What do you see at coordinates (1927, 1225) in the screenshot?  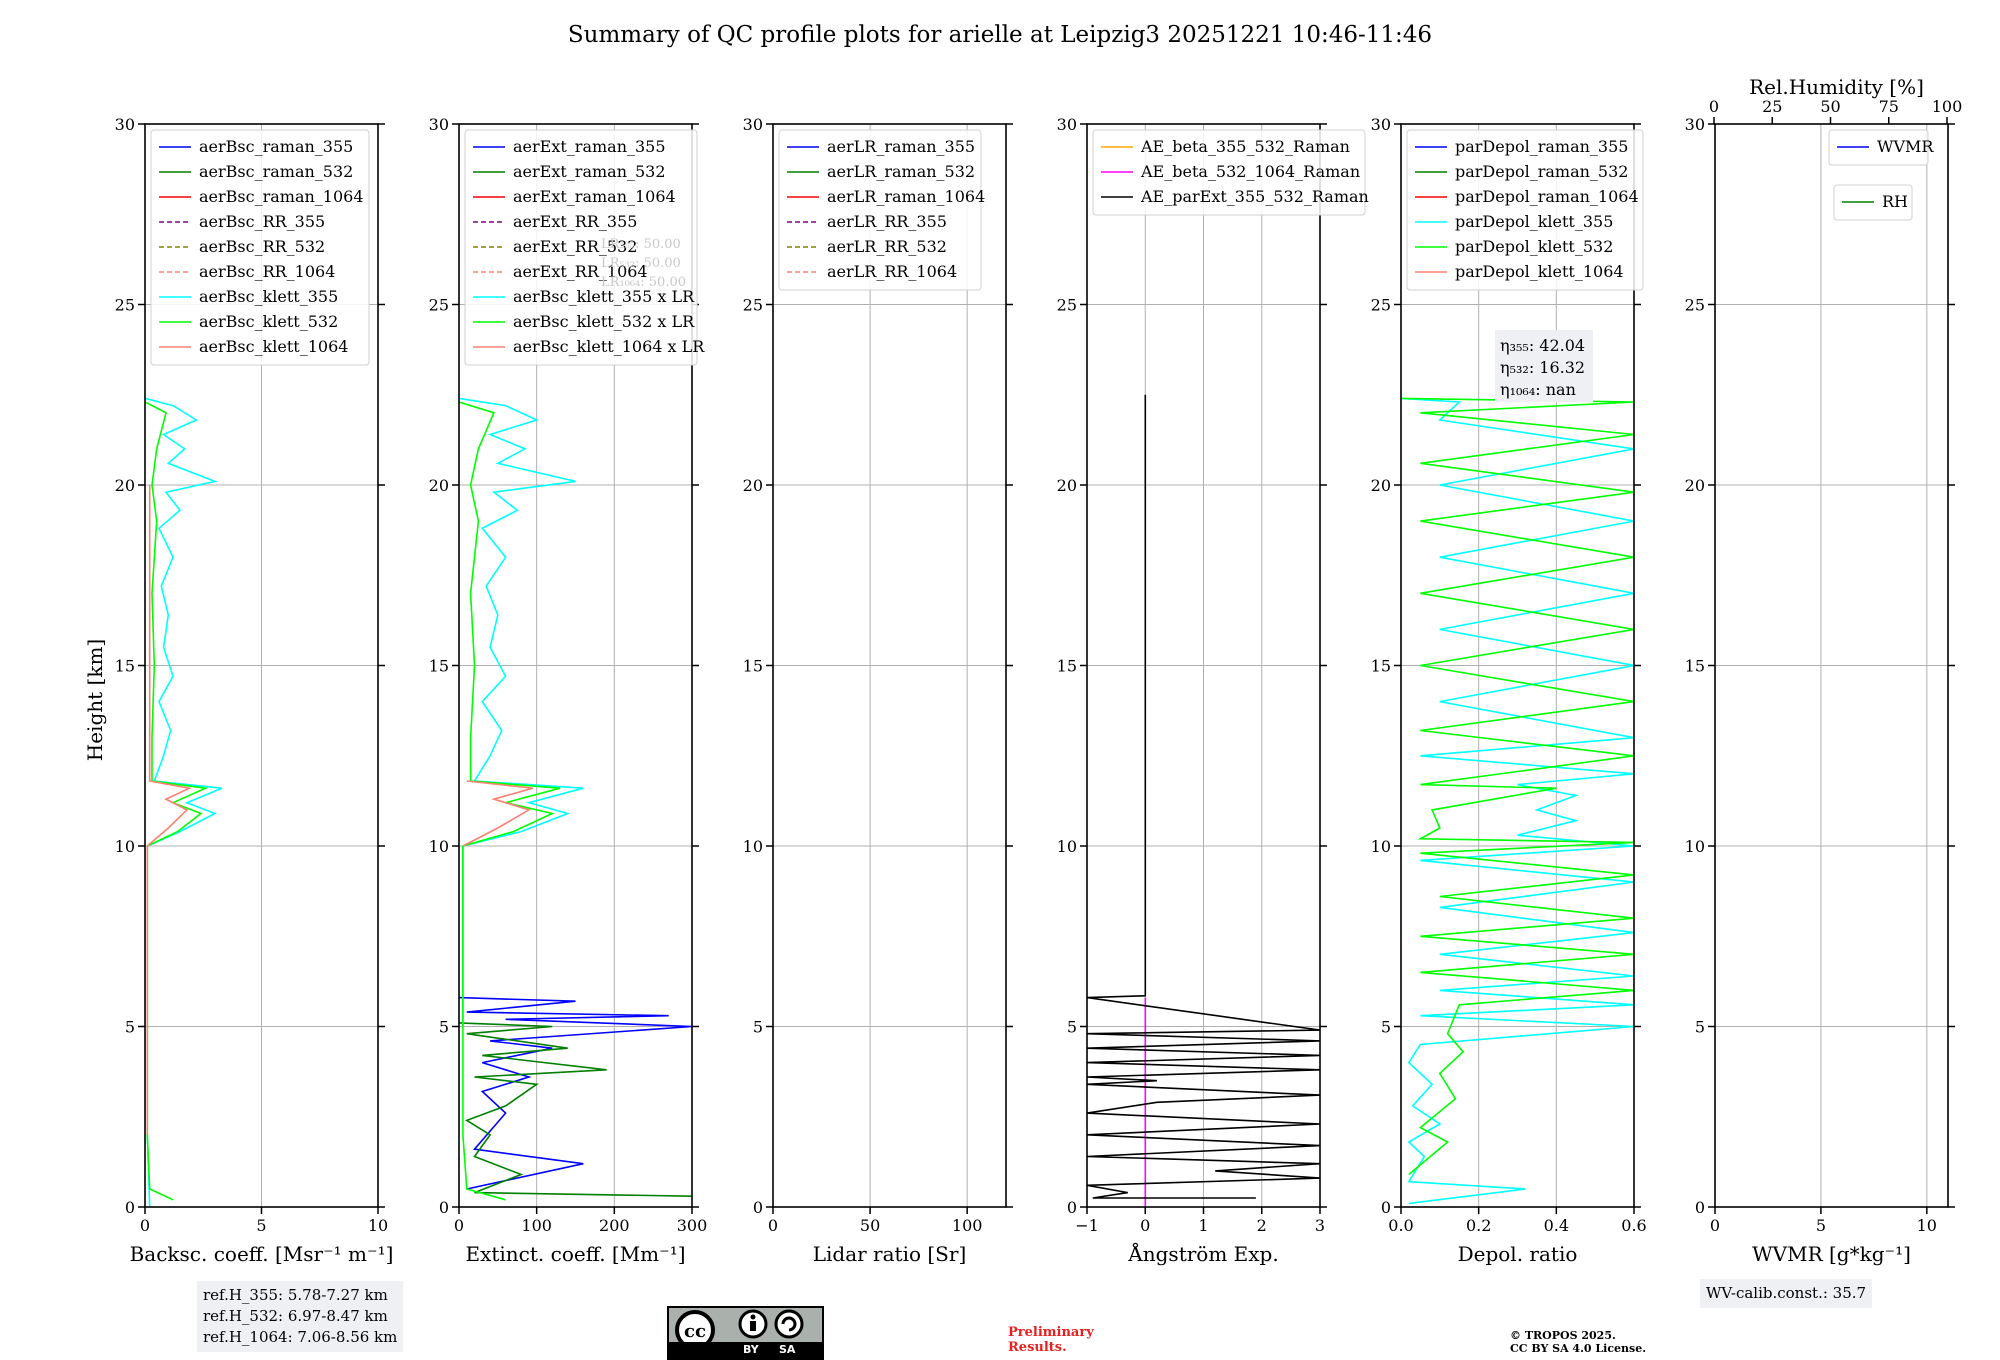 I see `x-tick-label: 10` at bounding box center [1927, 1225].